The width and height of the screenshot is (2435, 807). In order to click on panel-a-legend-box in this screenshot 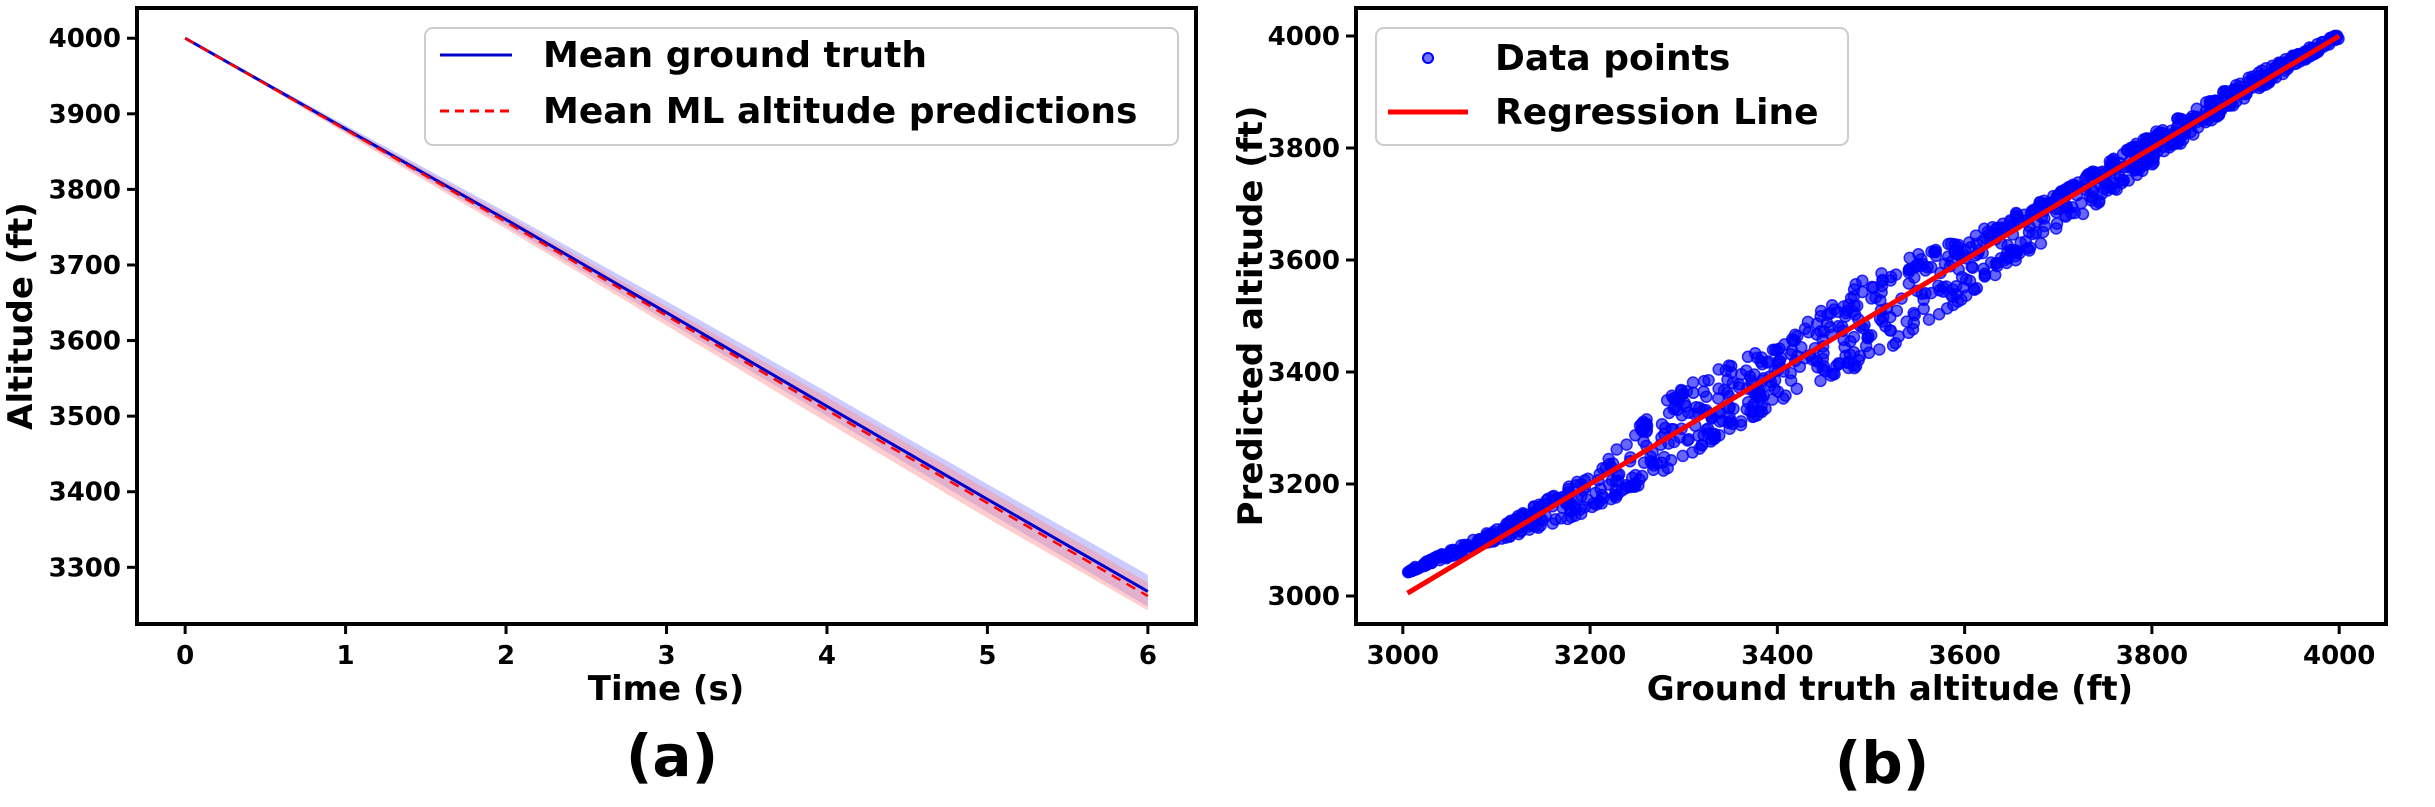, I will do `click(801, 86)`.